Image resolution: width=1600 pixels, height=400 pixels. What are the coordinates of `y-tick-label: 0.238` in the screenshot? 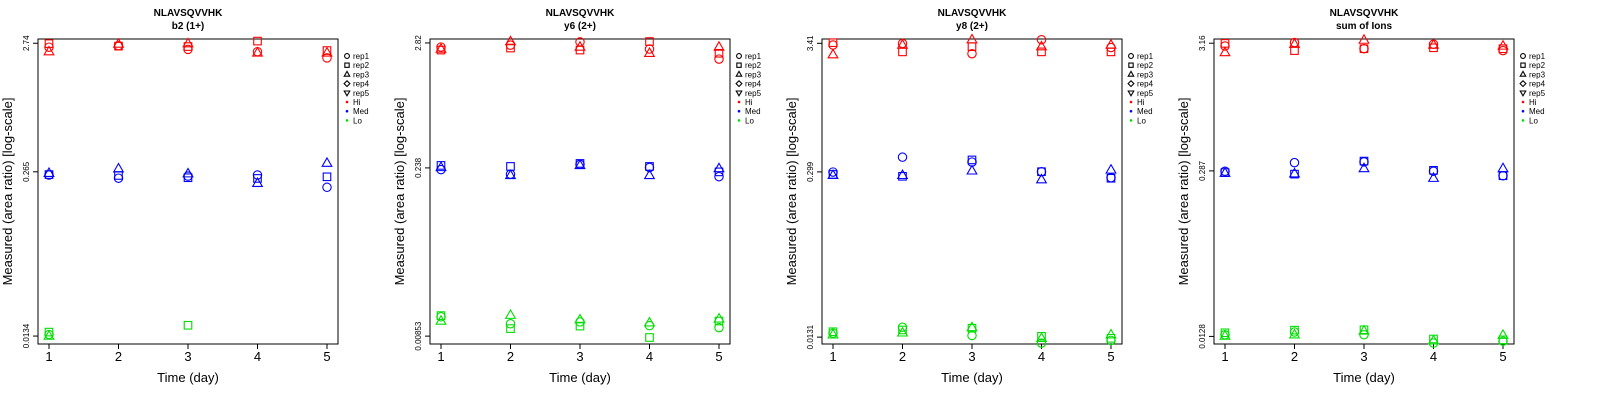 It's located at (418, 167).